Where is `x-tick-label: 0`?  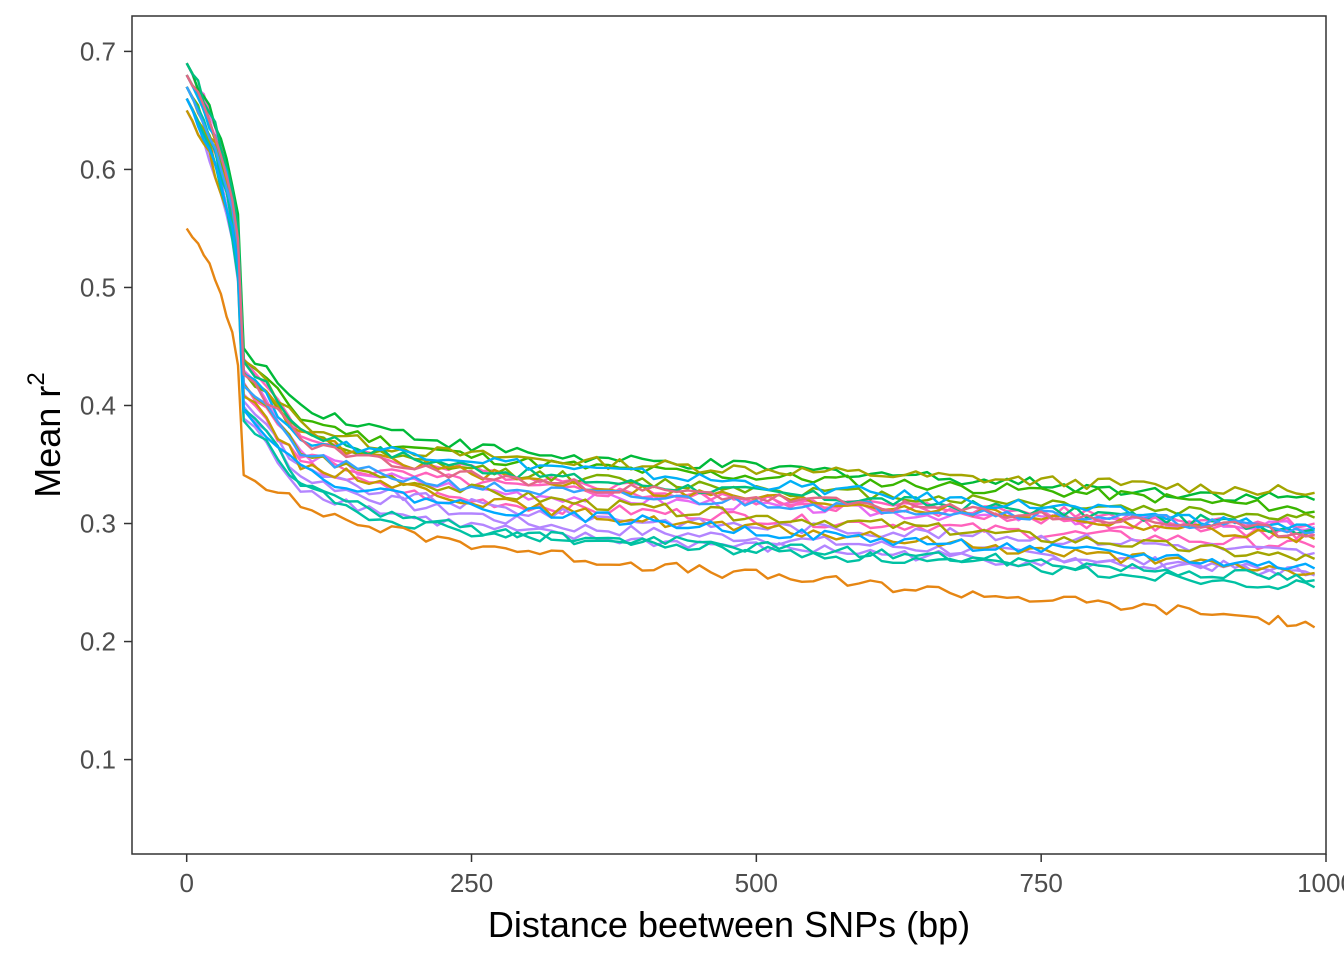 x-tick-label: 0 is located at coordinates (186, 883).